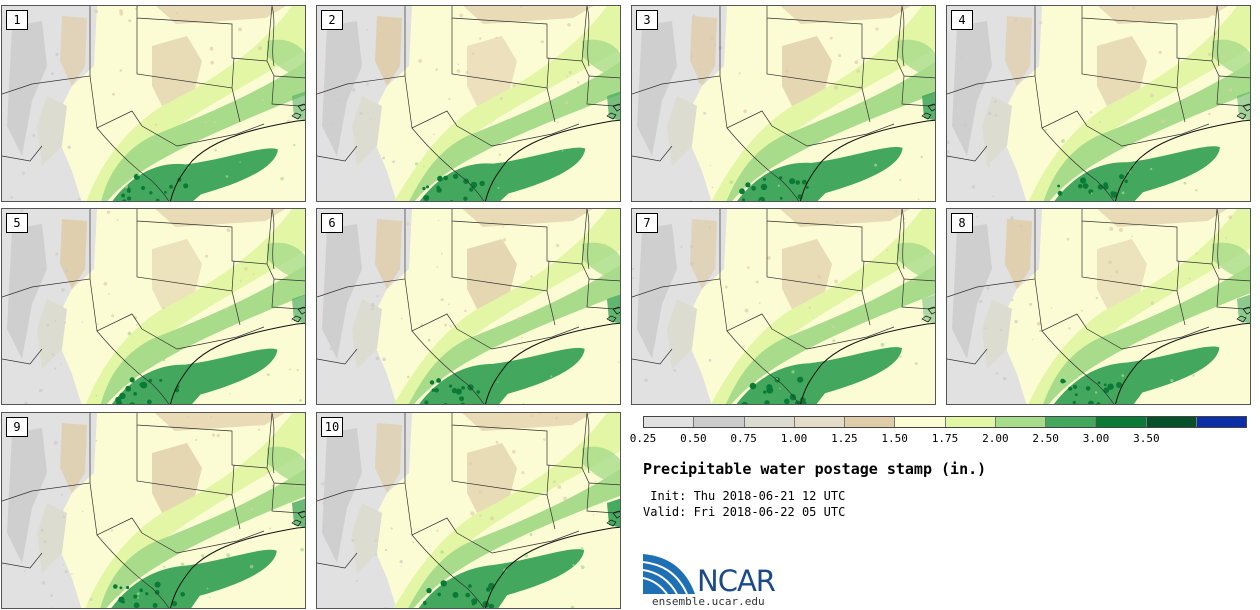 The image size is (1260, 610). I want to click on member-number-label: 2, so click(332, 20).